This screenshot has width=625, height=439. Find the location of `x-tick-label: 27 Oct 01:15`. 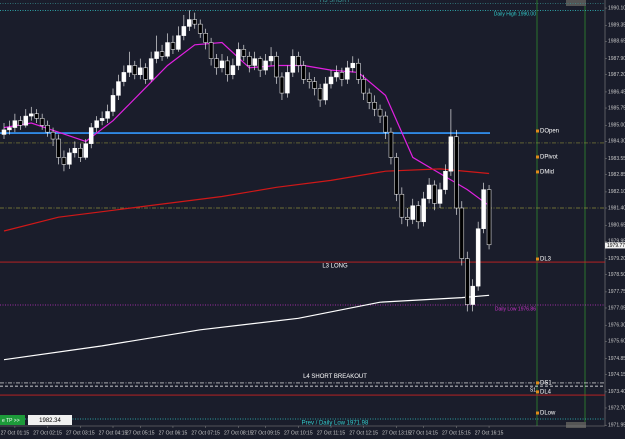

x-tick-label: 27 Oct 01:15 is located at coordinates (15, 433).